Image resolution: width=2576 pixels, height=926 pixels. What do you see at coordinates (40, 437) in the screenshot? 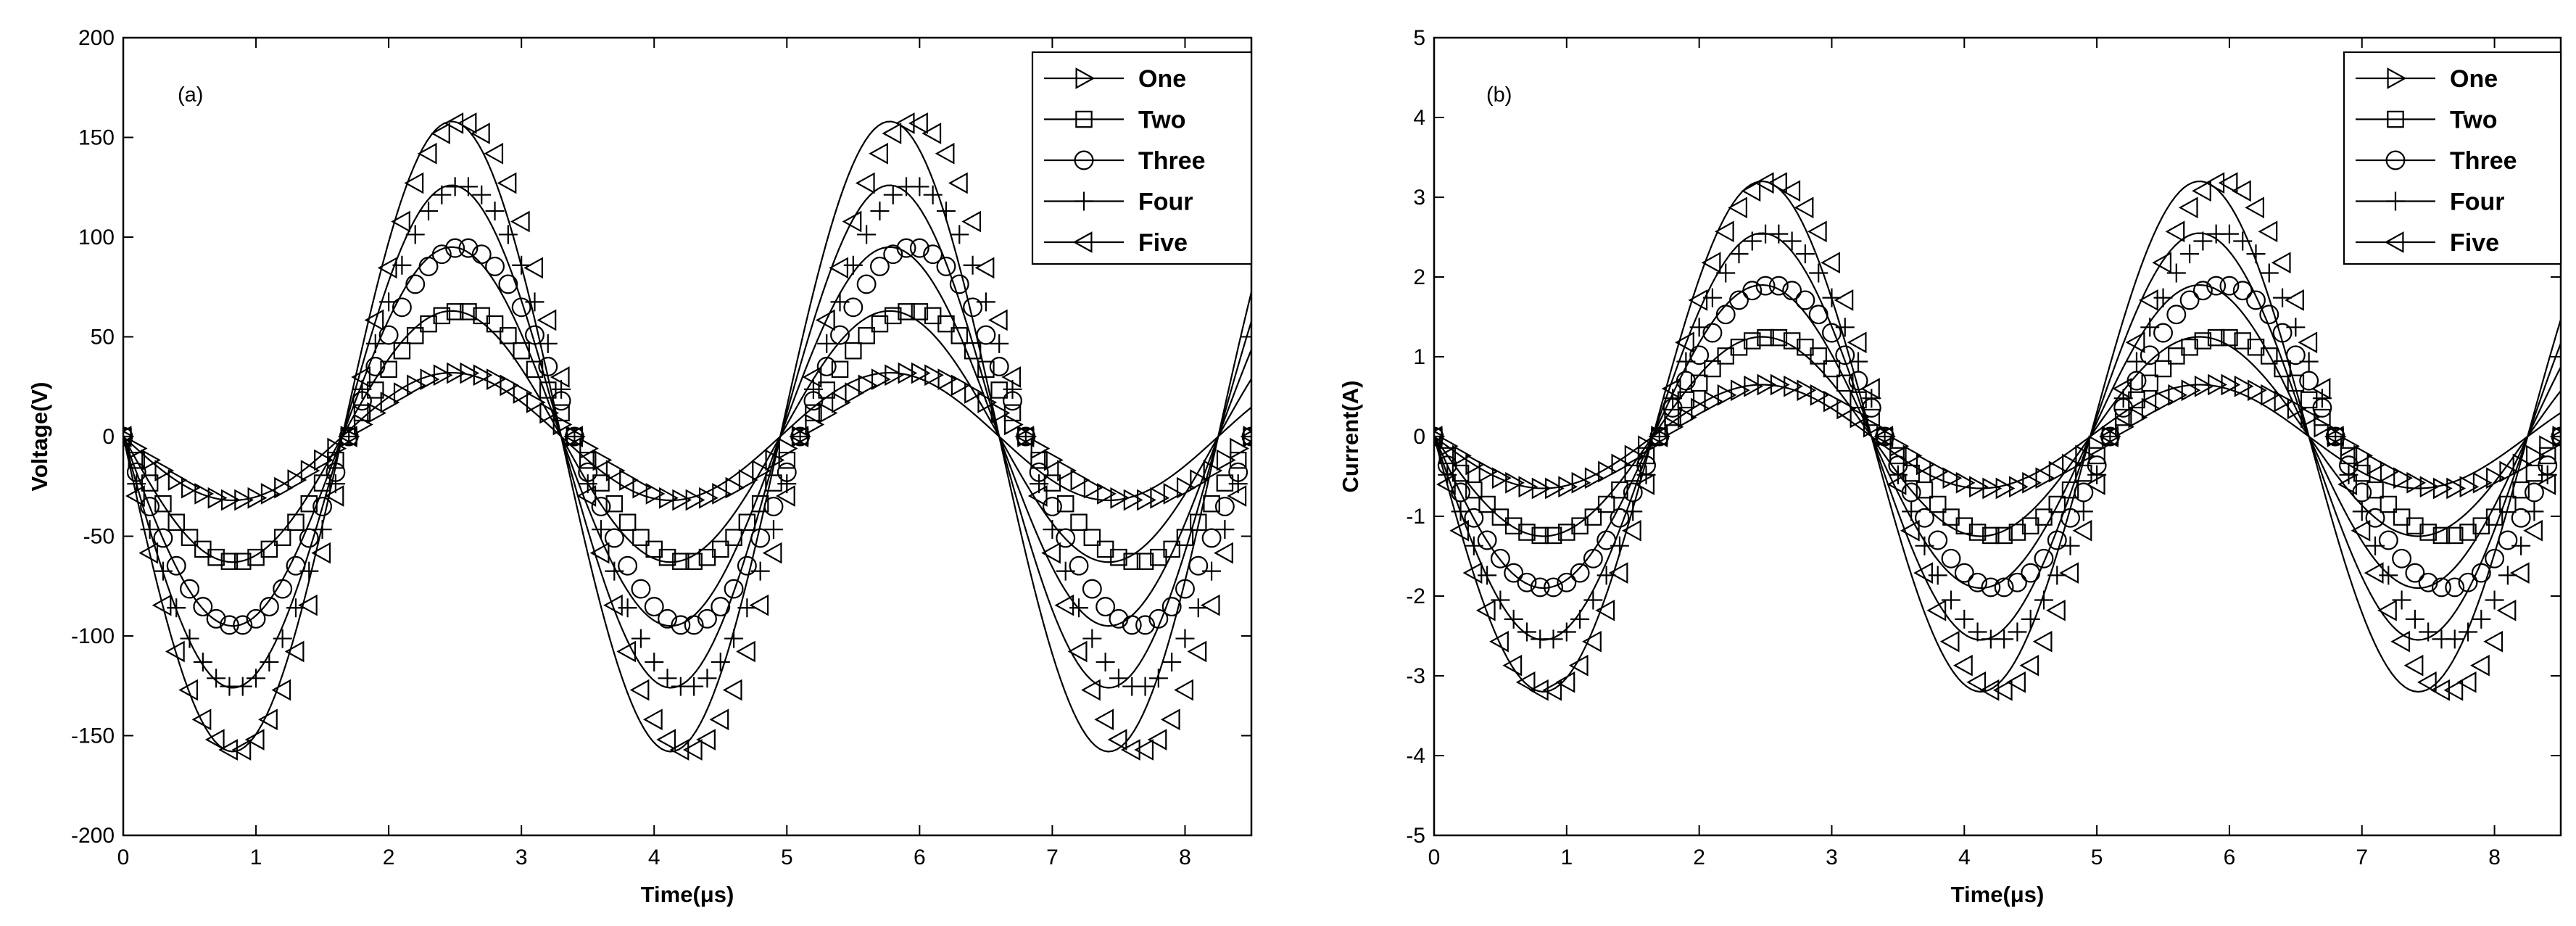
I see `y-axis-label: Voltage(V)` at bounding box center [40, 437].